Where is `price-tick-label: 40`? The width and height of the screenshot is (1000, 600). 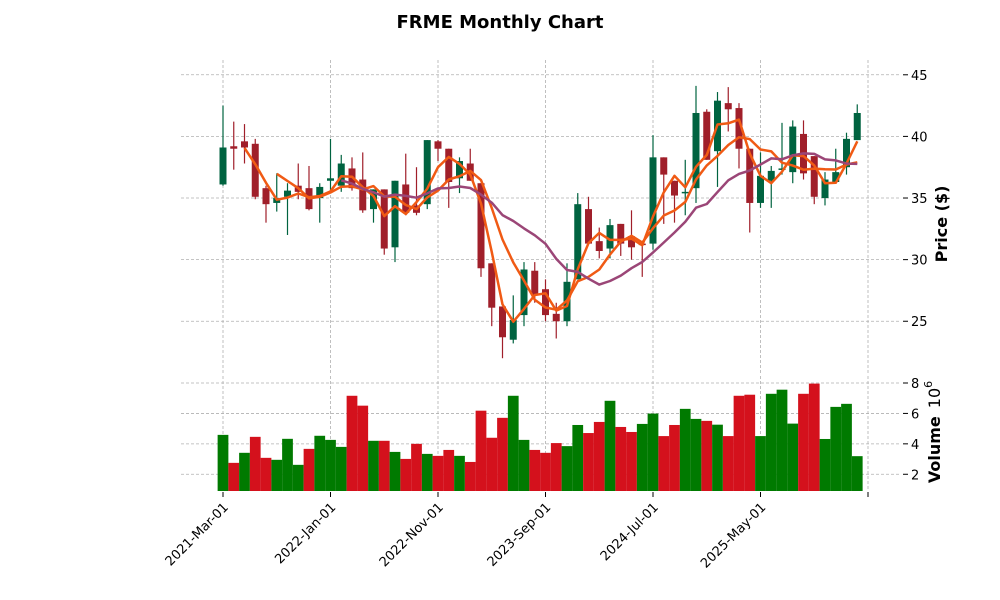 price-tick-label: 40 is located at coordinates (919, 137).